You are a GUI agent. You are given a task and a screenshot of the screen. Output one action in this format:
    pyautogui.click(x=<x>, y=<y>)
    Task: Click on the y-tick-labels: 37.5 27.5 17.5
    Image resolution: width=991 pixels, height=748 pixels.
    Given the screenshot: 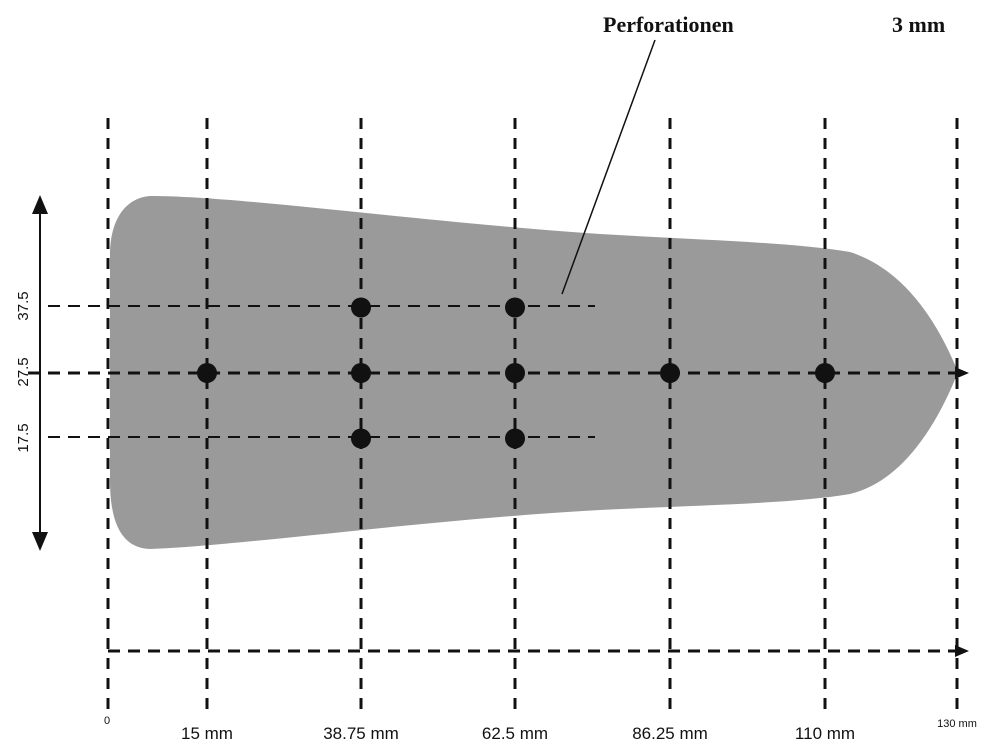 What is the action you would take?
    pyautogui.click(x=23, y=371)
    